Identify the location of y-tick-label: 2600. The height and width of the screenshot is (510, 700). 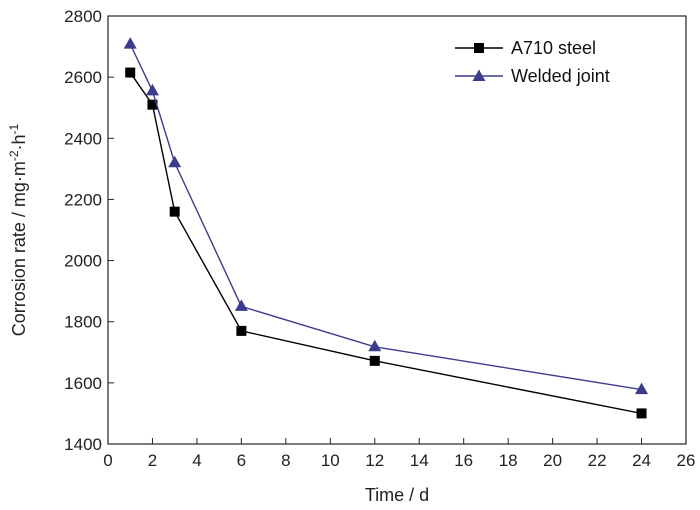
(83, 77).